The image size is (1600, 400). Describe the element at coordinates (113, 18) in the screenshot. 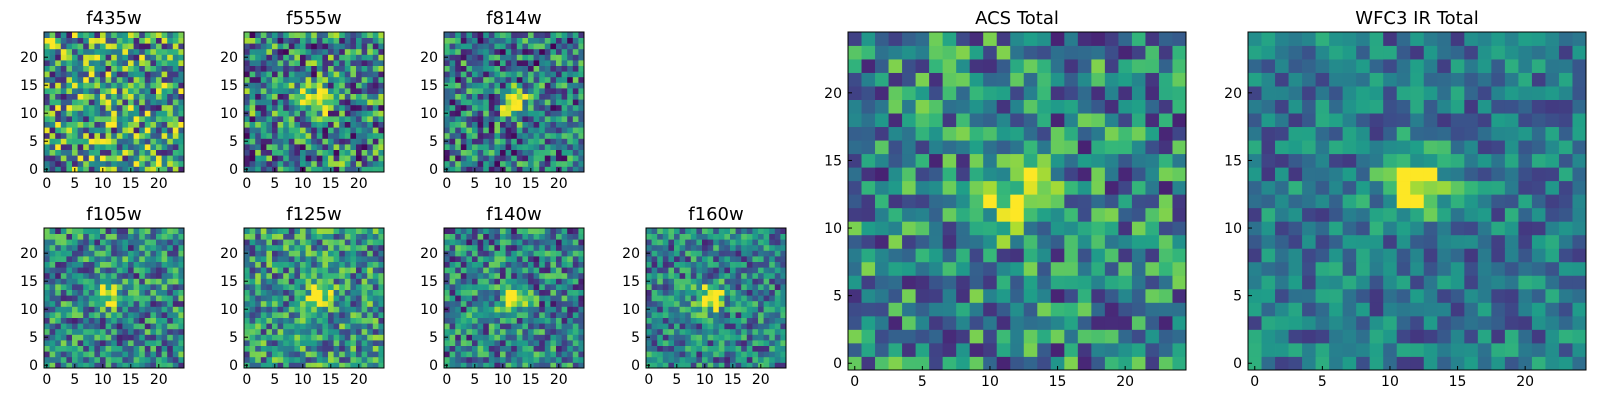

I see `panel-title: f435w` at that location.